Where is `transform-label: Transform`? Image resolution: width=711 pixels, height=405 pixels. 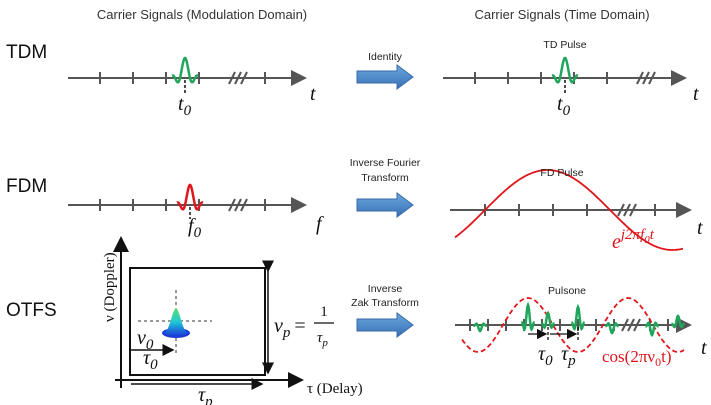 transform-label: Transform is located at coordinates (385, 178).